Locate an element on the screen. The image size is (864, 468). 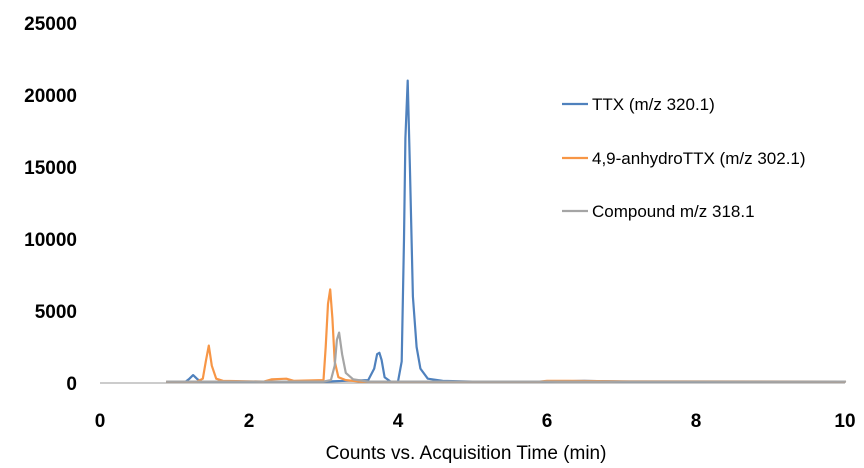
x-tick-label: 4 is located at coordinates (398, 421).